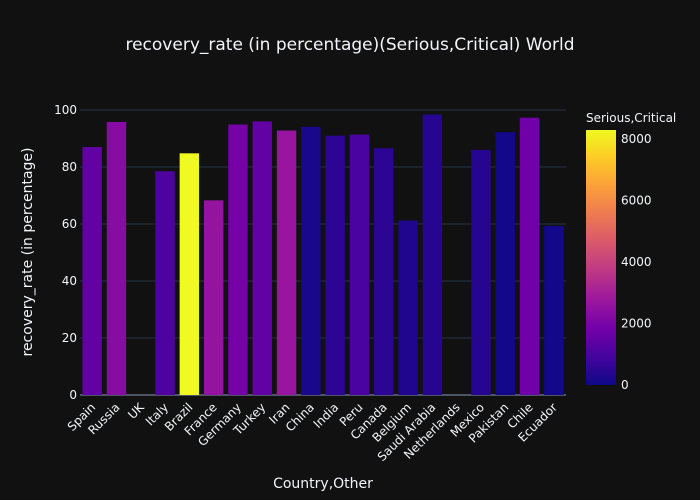 Image resolution: width=700 pixels, height=500 pixels. I want to click on bar-belgium, so click(408, 307).